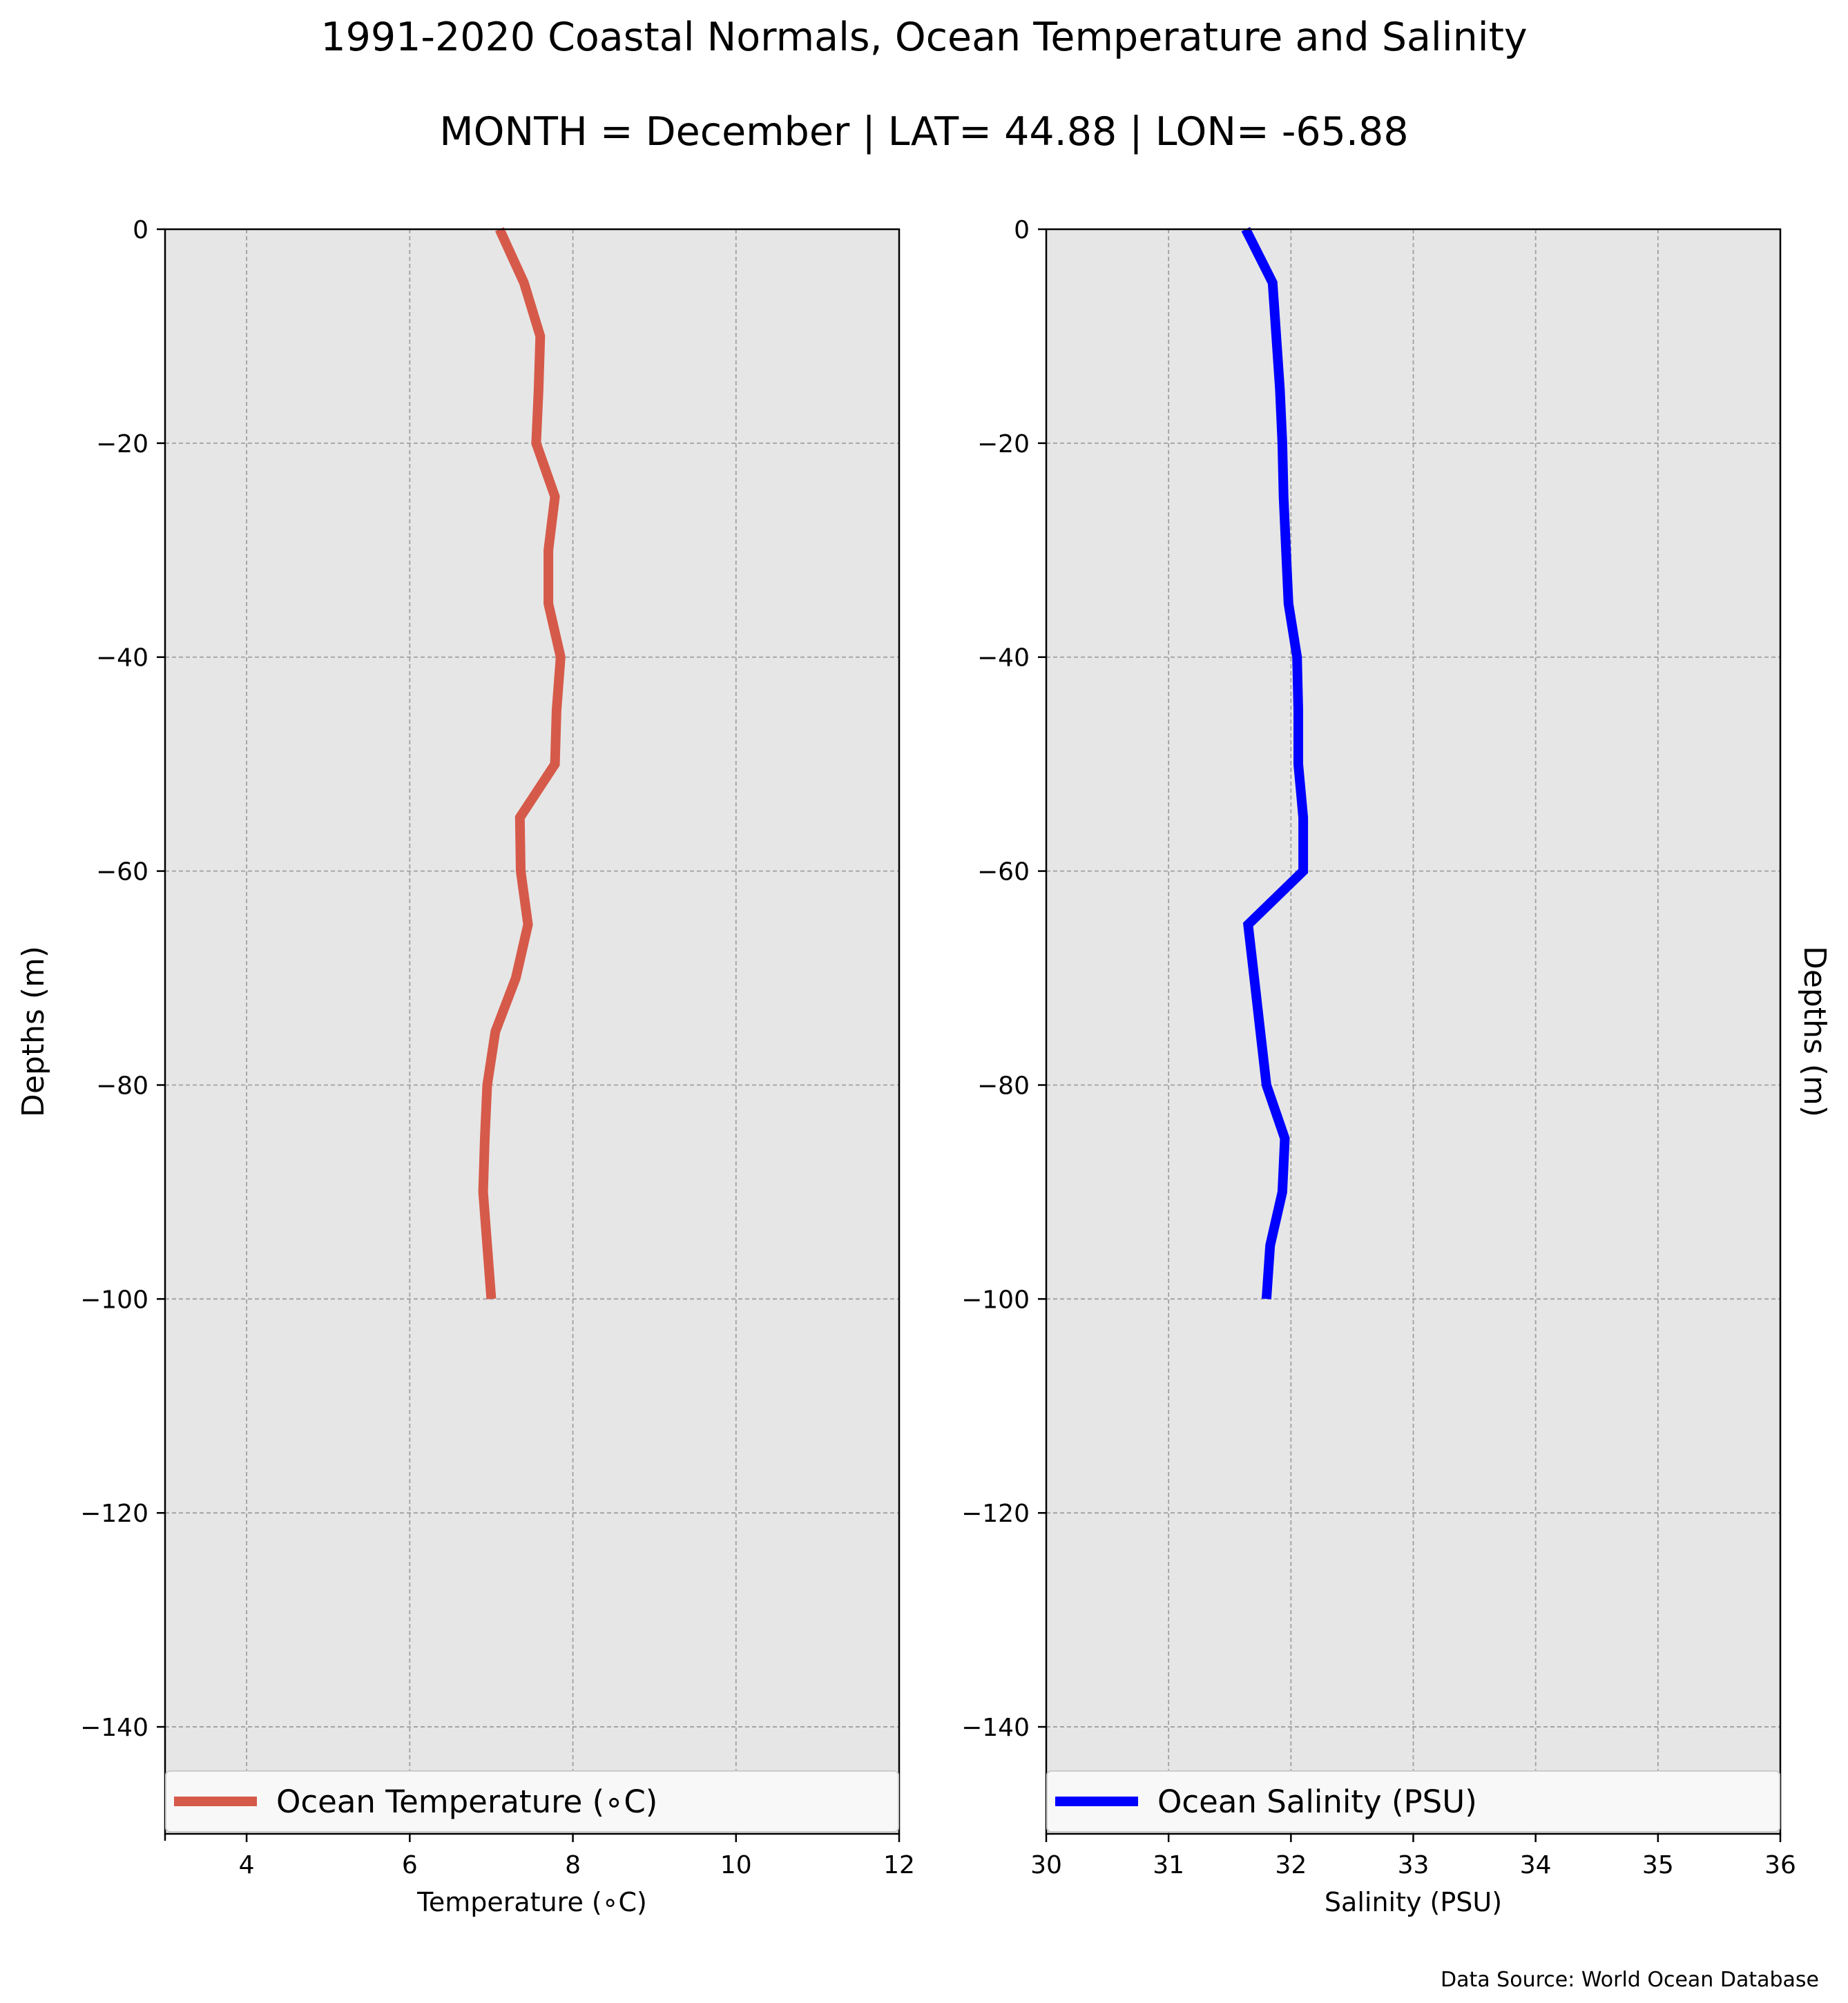  Describe the element at coordinates (899, 1865) in the screenshot. I see `x-tick-label: 12` at that location.